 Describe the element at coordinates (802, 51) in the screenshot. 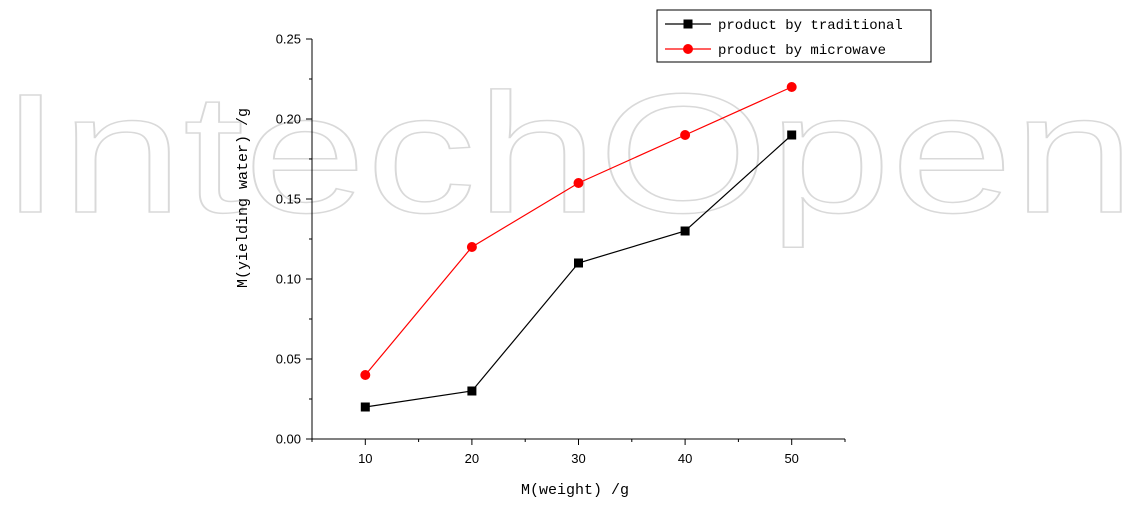

I see `legend-label-2: product by microwave` at that location.